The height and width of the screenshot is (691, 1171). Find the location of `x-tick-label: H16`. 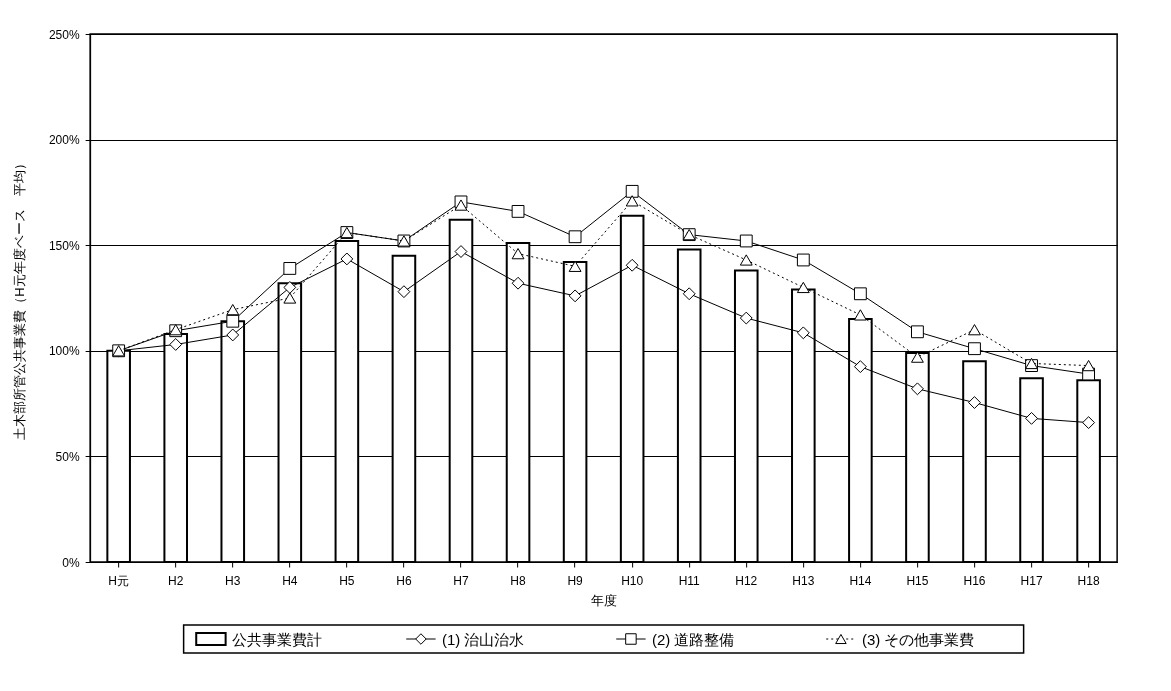

x-tick-label: H16 is located at coordinates (974, 580).